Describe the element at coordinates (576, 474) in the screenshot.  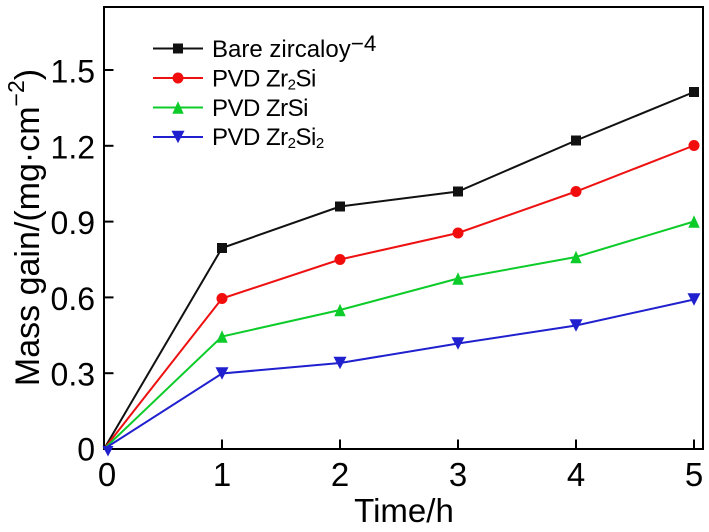
I see `svg-text: 4` at that location.